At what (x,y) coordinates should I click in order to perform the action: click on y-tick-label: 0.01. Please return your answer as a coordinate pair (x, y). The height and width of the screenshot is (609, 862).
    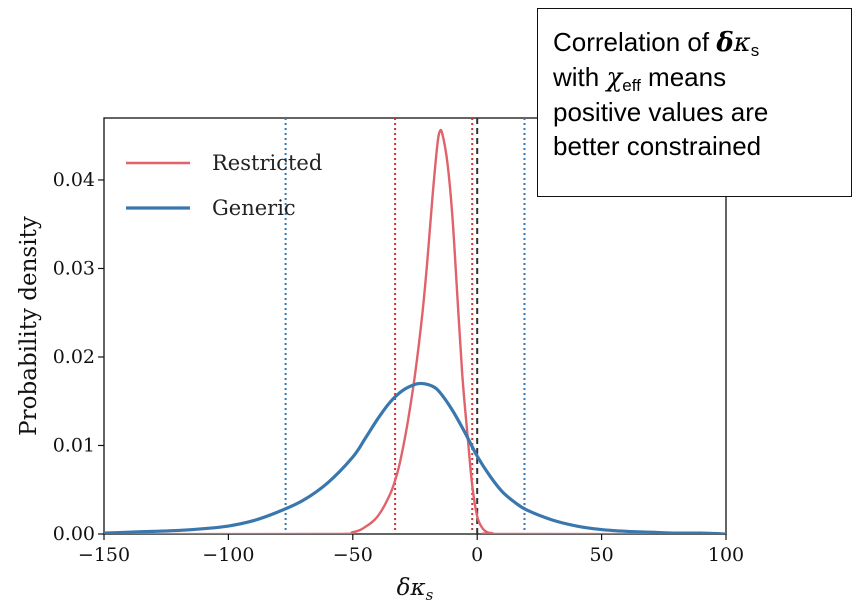
    Looking at the image, I should click on (74, 445).